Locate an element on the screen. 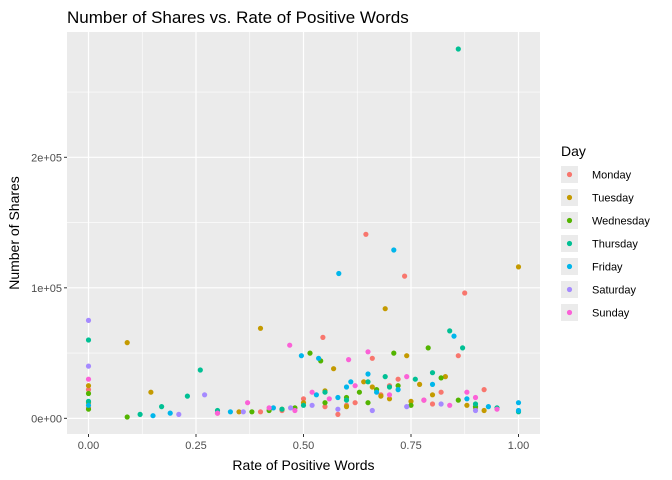 This screenshot has height=480, width=672. legend-label: Thursday is located at coordinates (615, 245).